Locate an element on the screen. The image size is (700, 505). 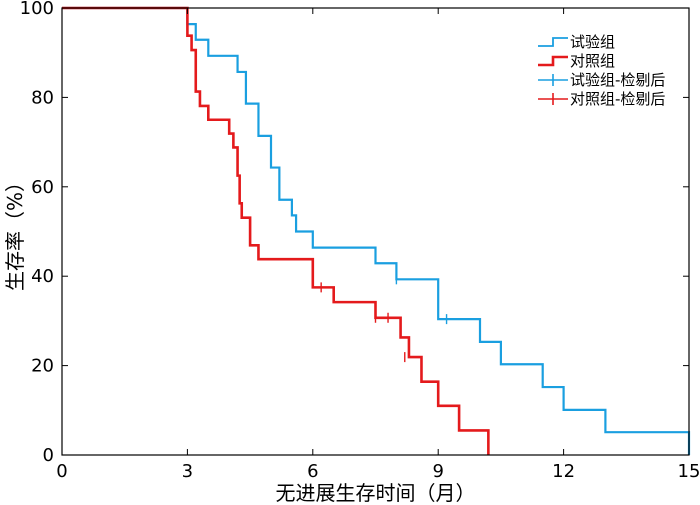
y-axis-title: 生存率（%） is located at coordinates (15, 231).